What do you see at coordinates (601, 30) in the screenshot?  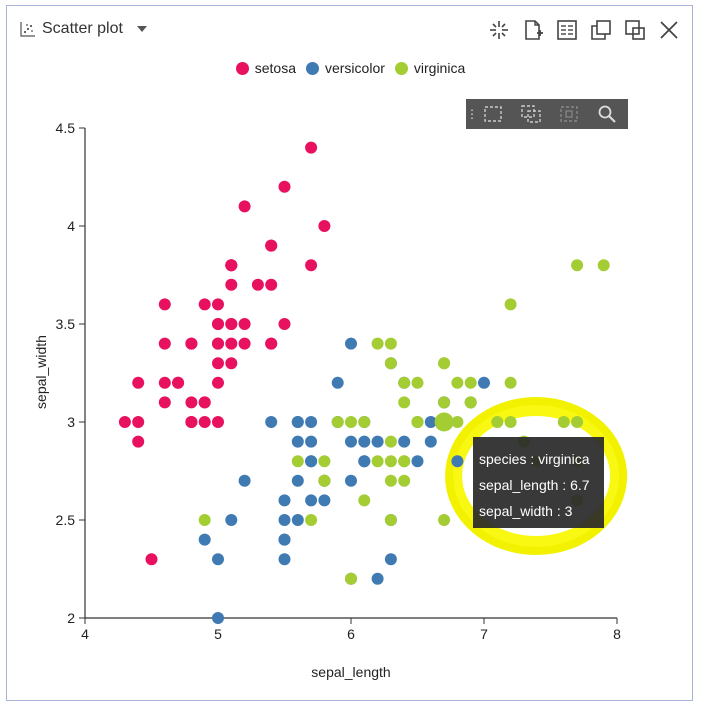 I see `duplicate-button` at bounding box center [601, 30].